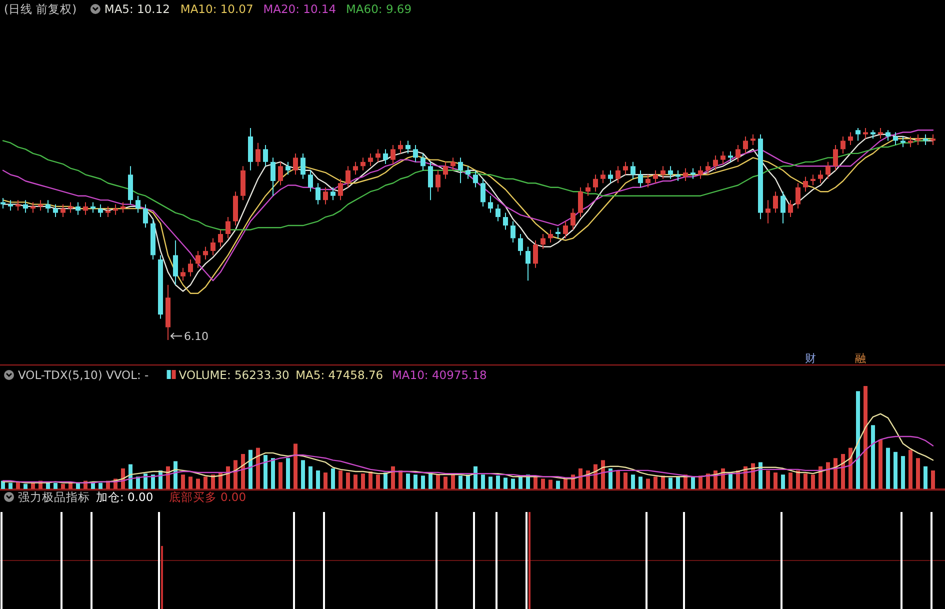 The height and width of the screenshot is (609, 945). I want to click on text: MA10: 10.07, so click(217, 9).